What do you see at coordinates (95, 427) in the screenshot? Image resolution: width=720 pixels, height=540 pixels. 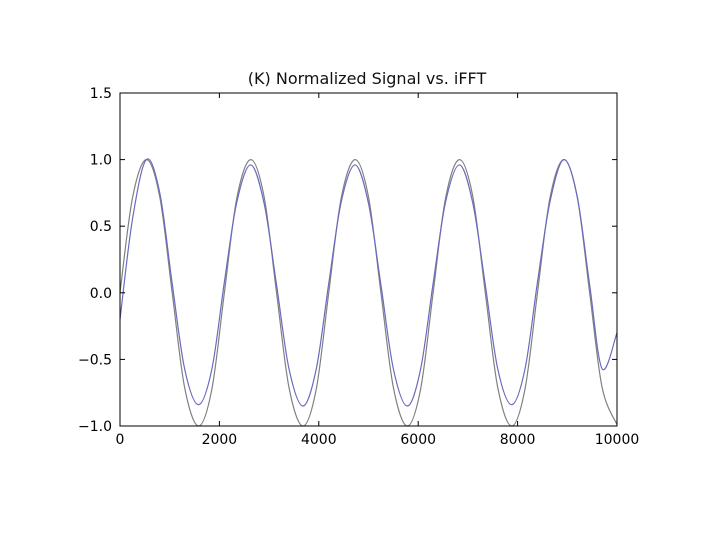 I see `y-tick-label: −1.0` at bounding box center [95, 427].